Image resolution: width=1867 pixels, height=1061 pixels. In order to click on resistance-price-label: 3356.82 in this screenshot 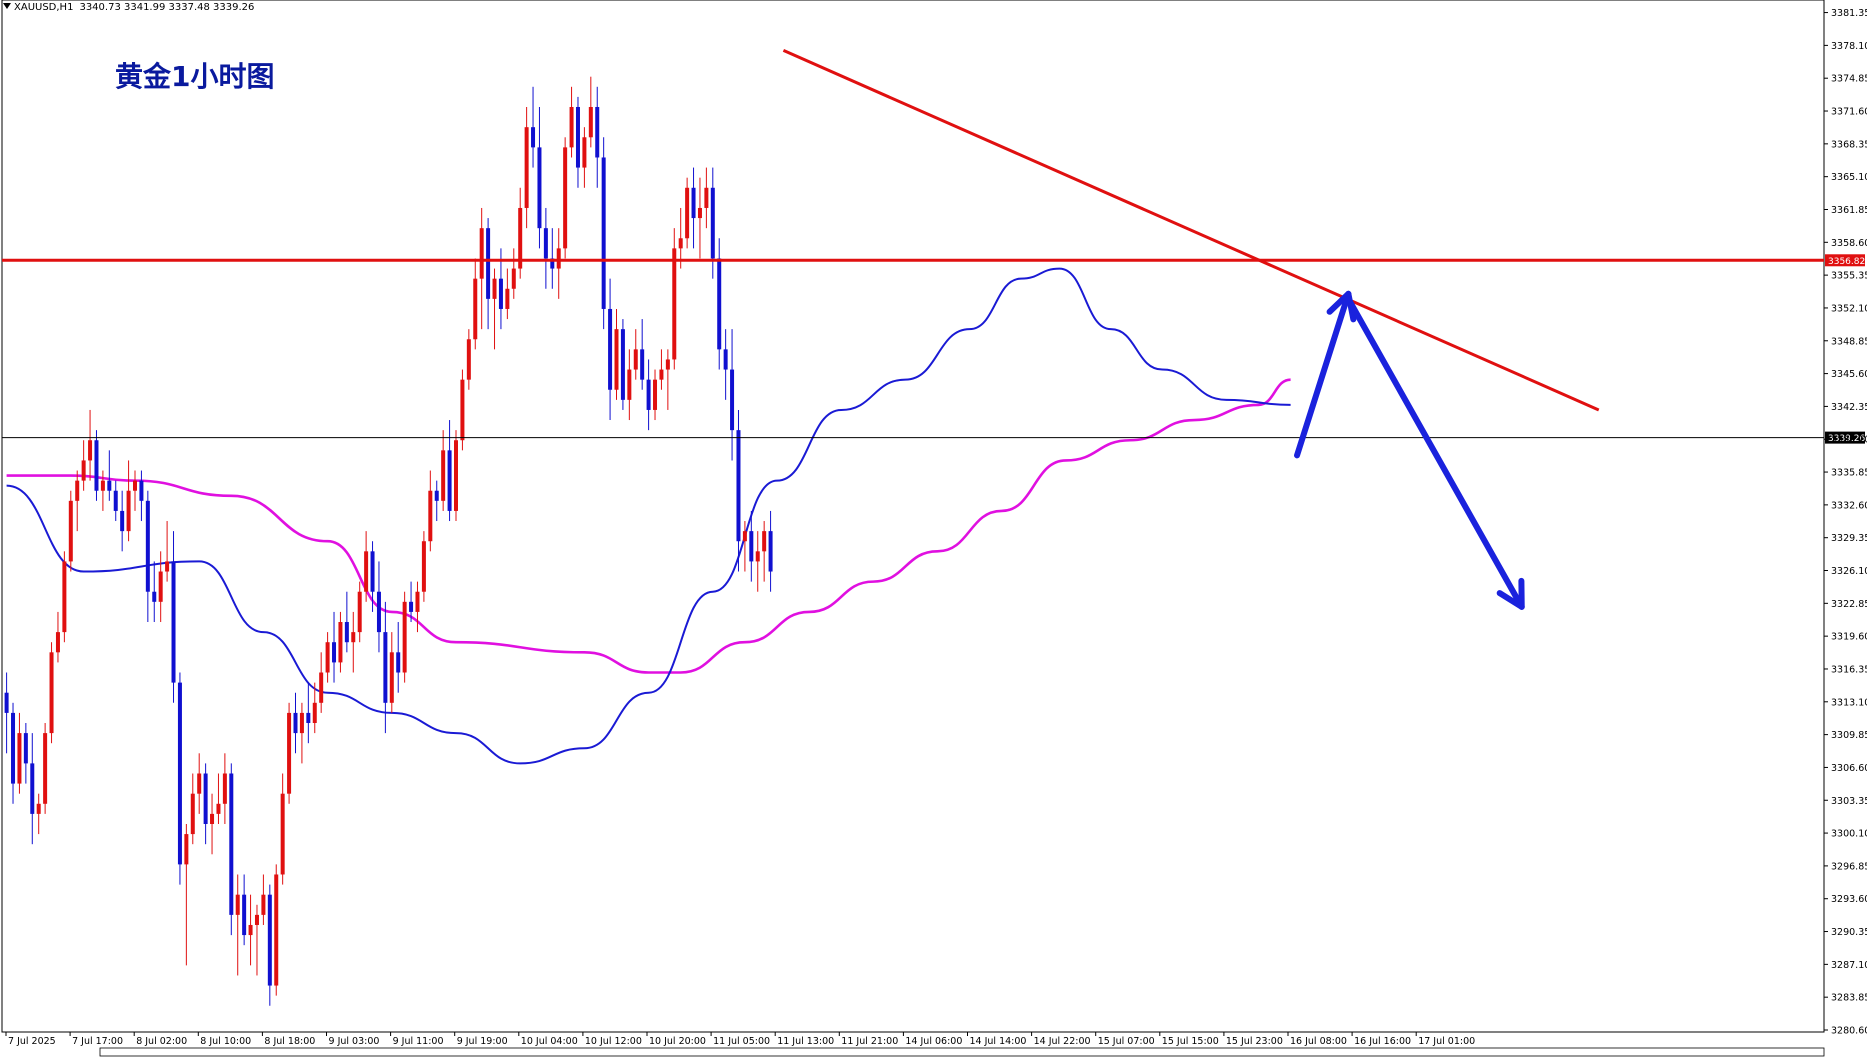, I will do `click(1846, 262)`.